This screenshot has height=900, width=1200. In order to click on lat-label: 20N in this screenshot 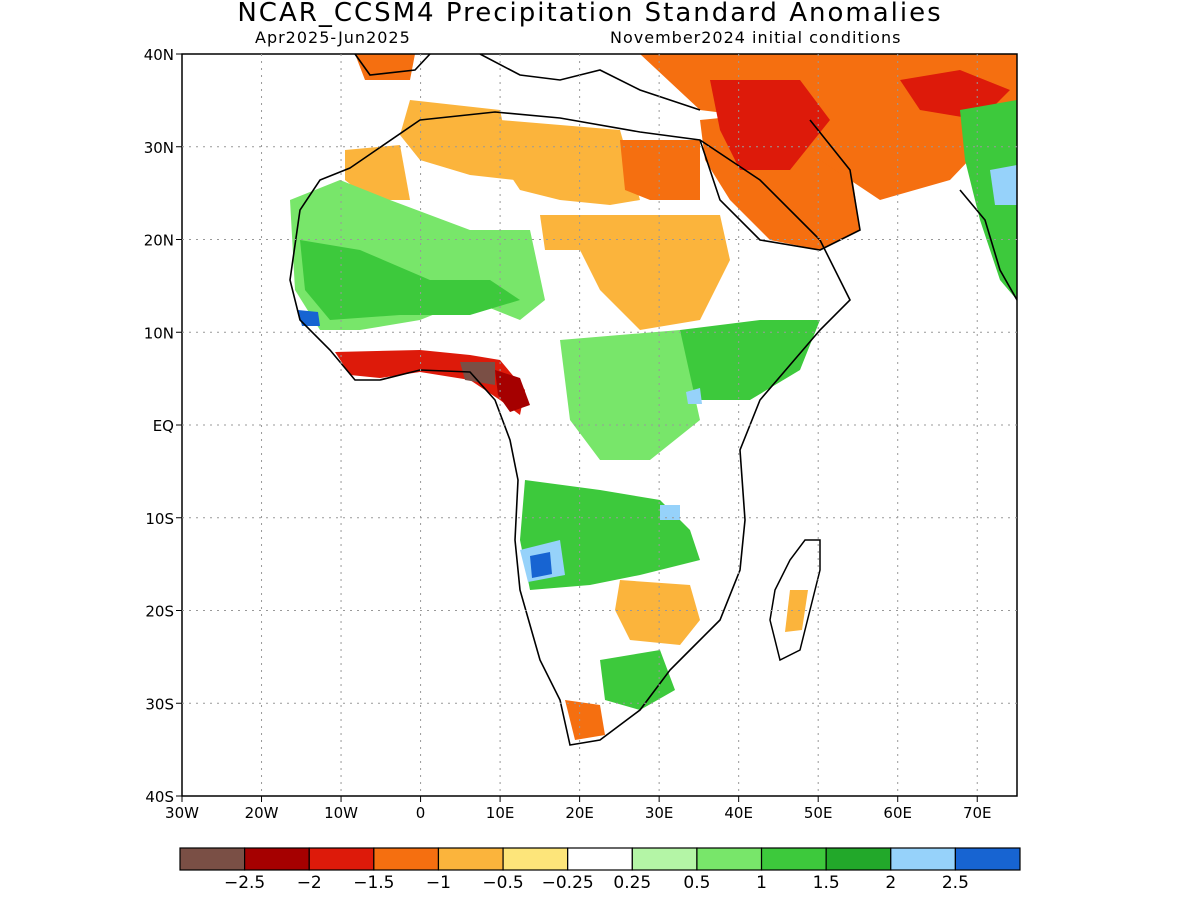, I will do `click(159, 241)`.